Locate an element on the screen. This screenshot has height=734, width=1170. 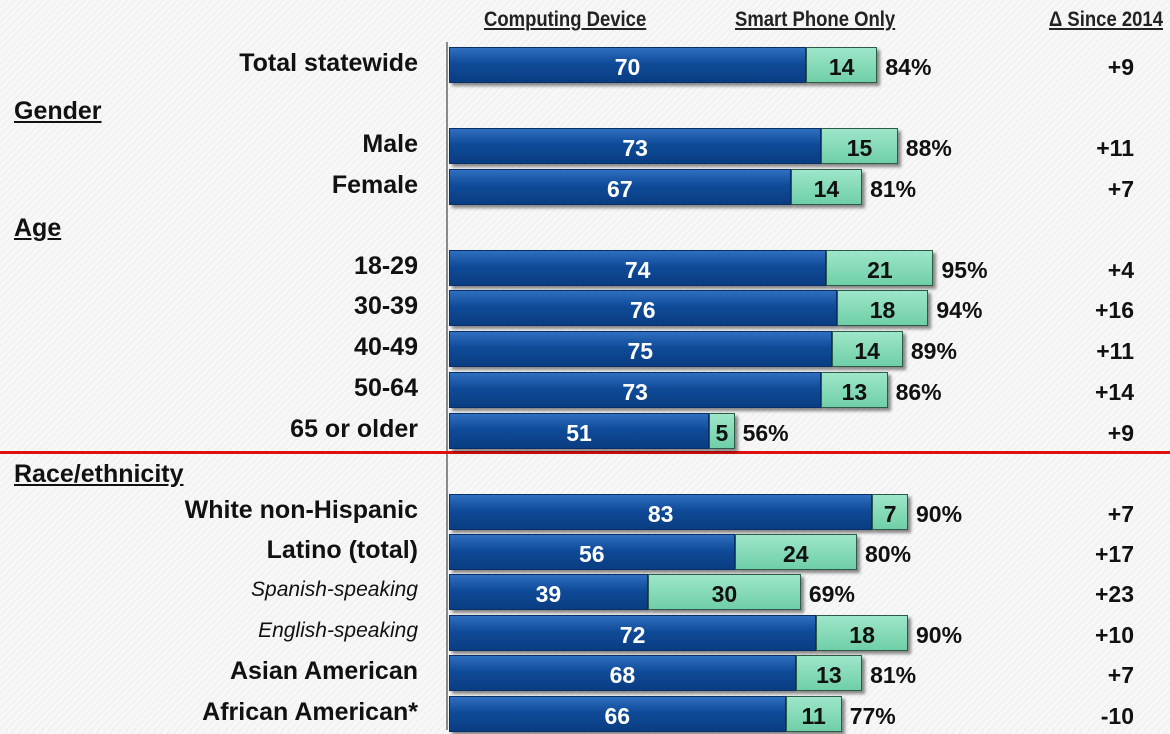
section-race-ethnicity: Race/ethnicity is located at coordinates (99, 474).